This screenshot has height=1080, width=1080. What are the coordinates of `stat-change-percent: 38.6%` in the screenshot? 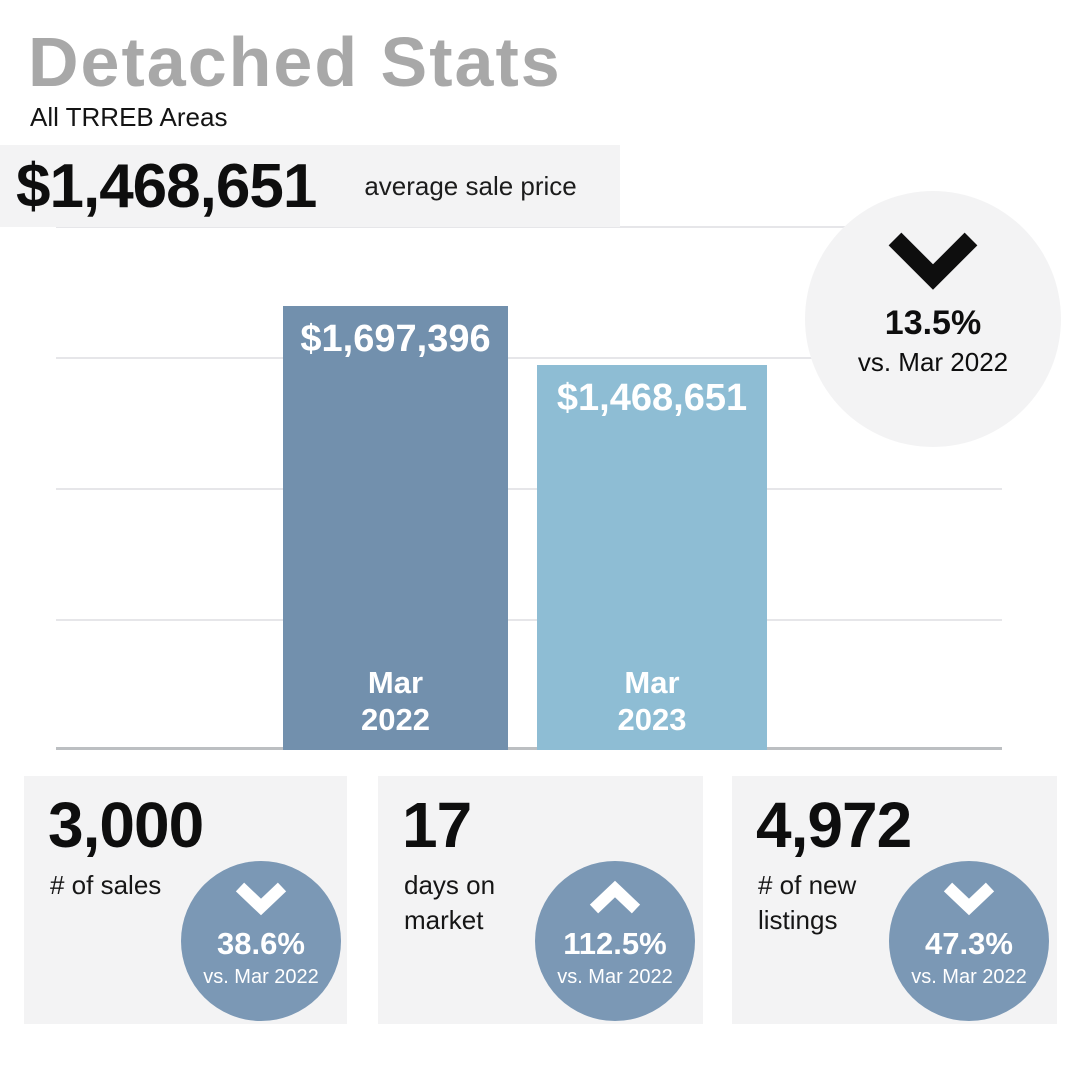 It's located at (261, 943).